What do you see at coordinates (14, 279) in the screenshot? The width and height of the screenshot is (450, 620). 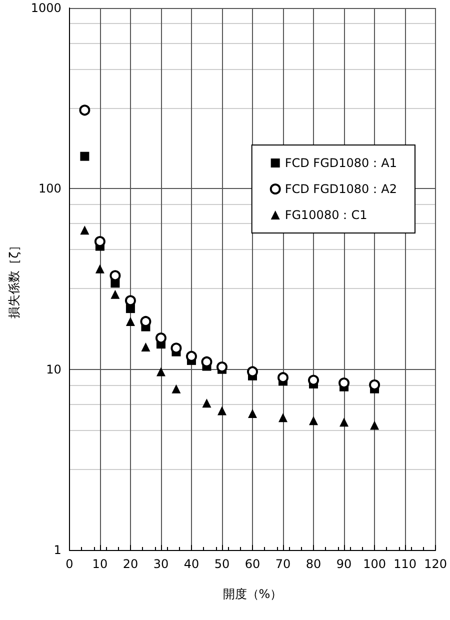 I see `y-axis-title: 損失係数［ζ］` at bounding box center [14, 279].